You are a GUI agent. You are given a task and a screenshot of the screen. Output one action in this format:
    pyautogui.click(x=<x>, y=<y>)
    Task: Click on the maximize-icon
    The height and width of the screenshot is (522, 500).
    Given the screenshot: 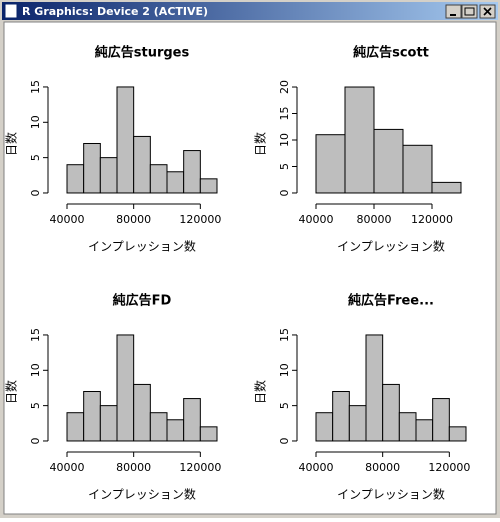 What is the action you would take?
    pyautogui.click(x=469, y=11)
    